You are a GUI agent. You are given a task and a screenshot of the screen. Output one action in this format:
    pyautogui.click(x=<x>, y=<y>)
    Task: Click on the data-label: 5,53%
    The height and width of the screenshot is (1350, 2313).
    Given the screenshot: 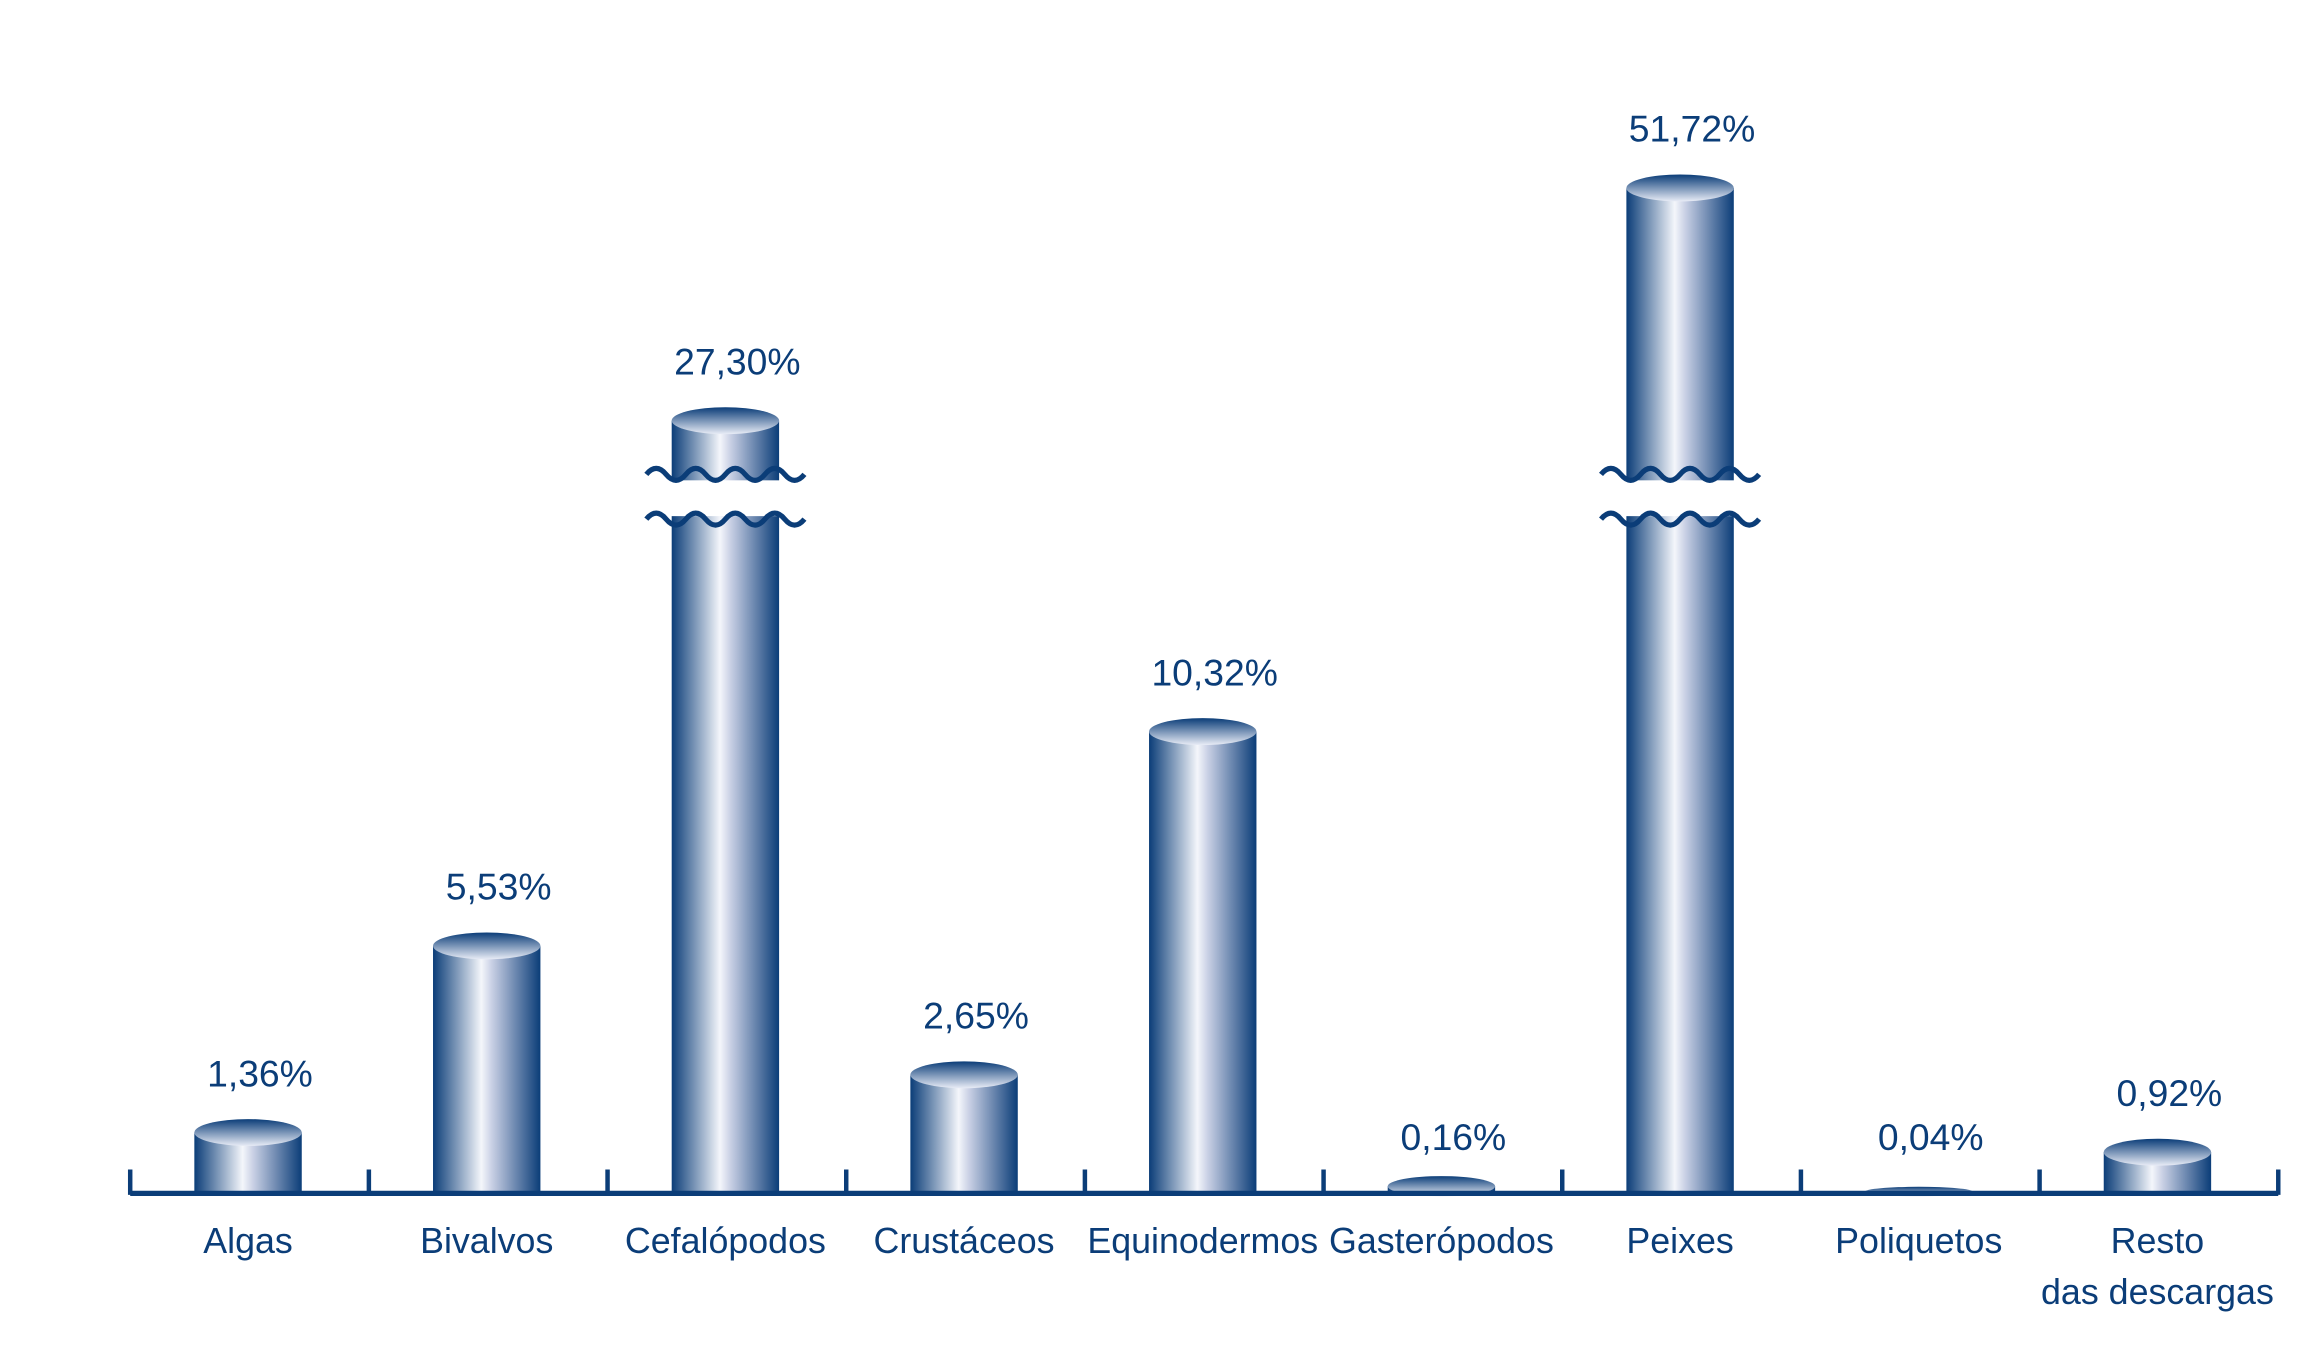 What is the action you would take?
    pyautogui.click(x=499, y=887)
    